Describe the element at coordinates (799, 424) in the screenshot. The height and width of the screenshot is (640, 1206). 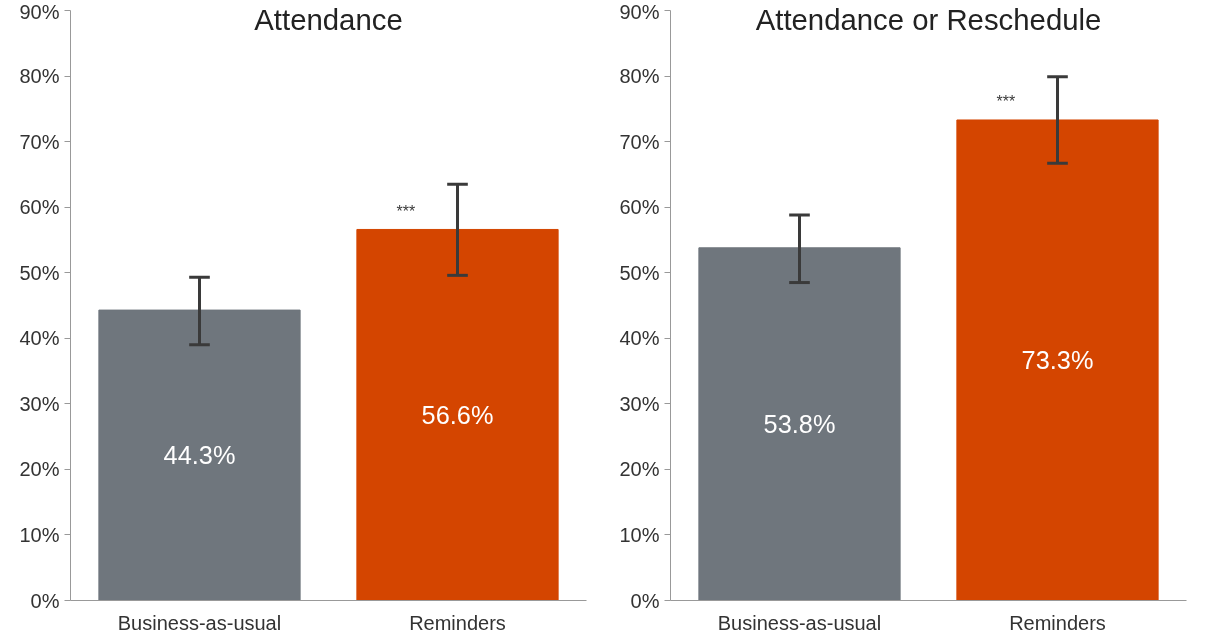
I see `data-label: 53.8%` at that location.